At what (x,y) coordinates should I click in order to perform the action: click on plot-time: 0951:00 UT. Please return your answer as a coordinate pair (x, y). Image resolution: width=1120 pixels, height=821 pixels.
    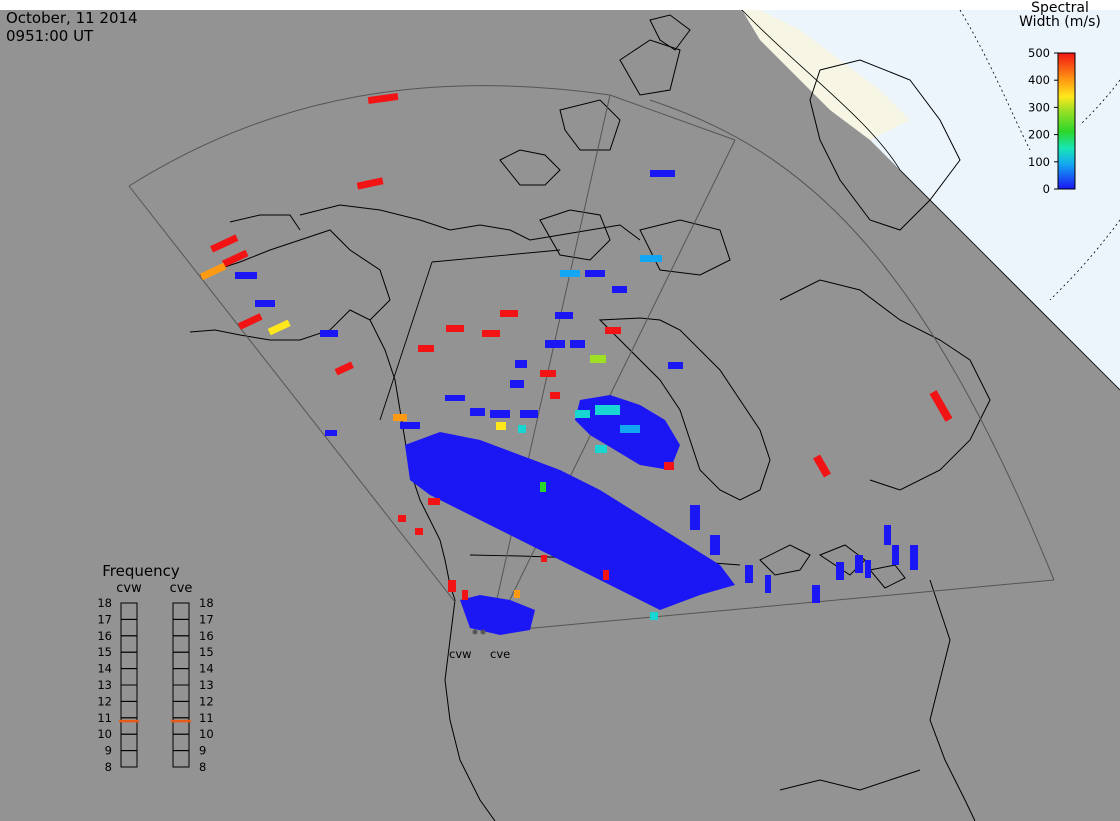
    Looking at the image, I should click on (50, 36).